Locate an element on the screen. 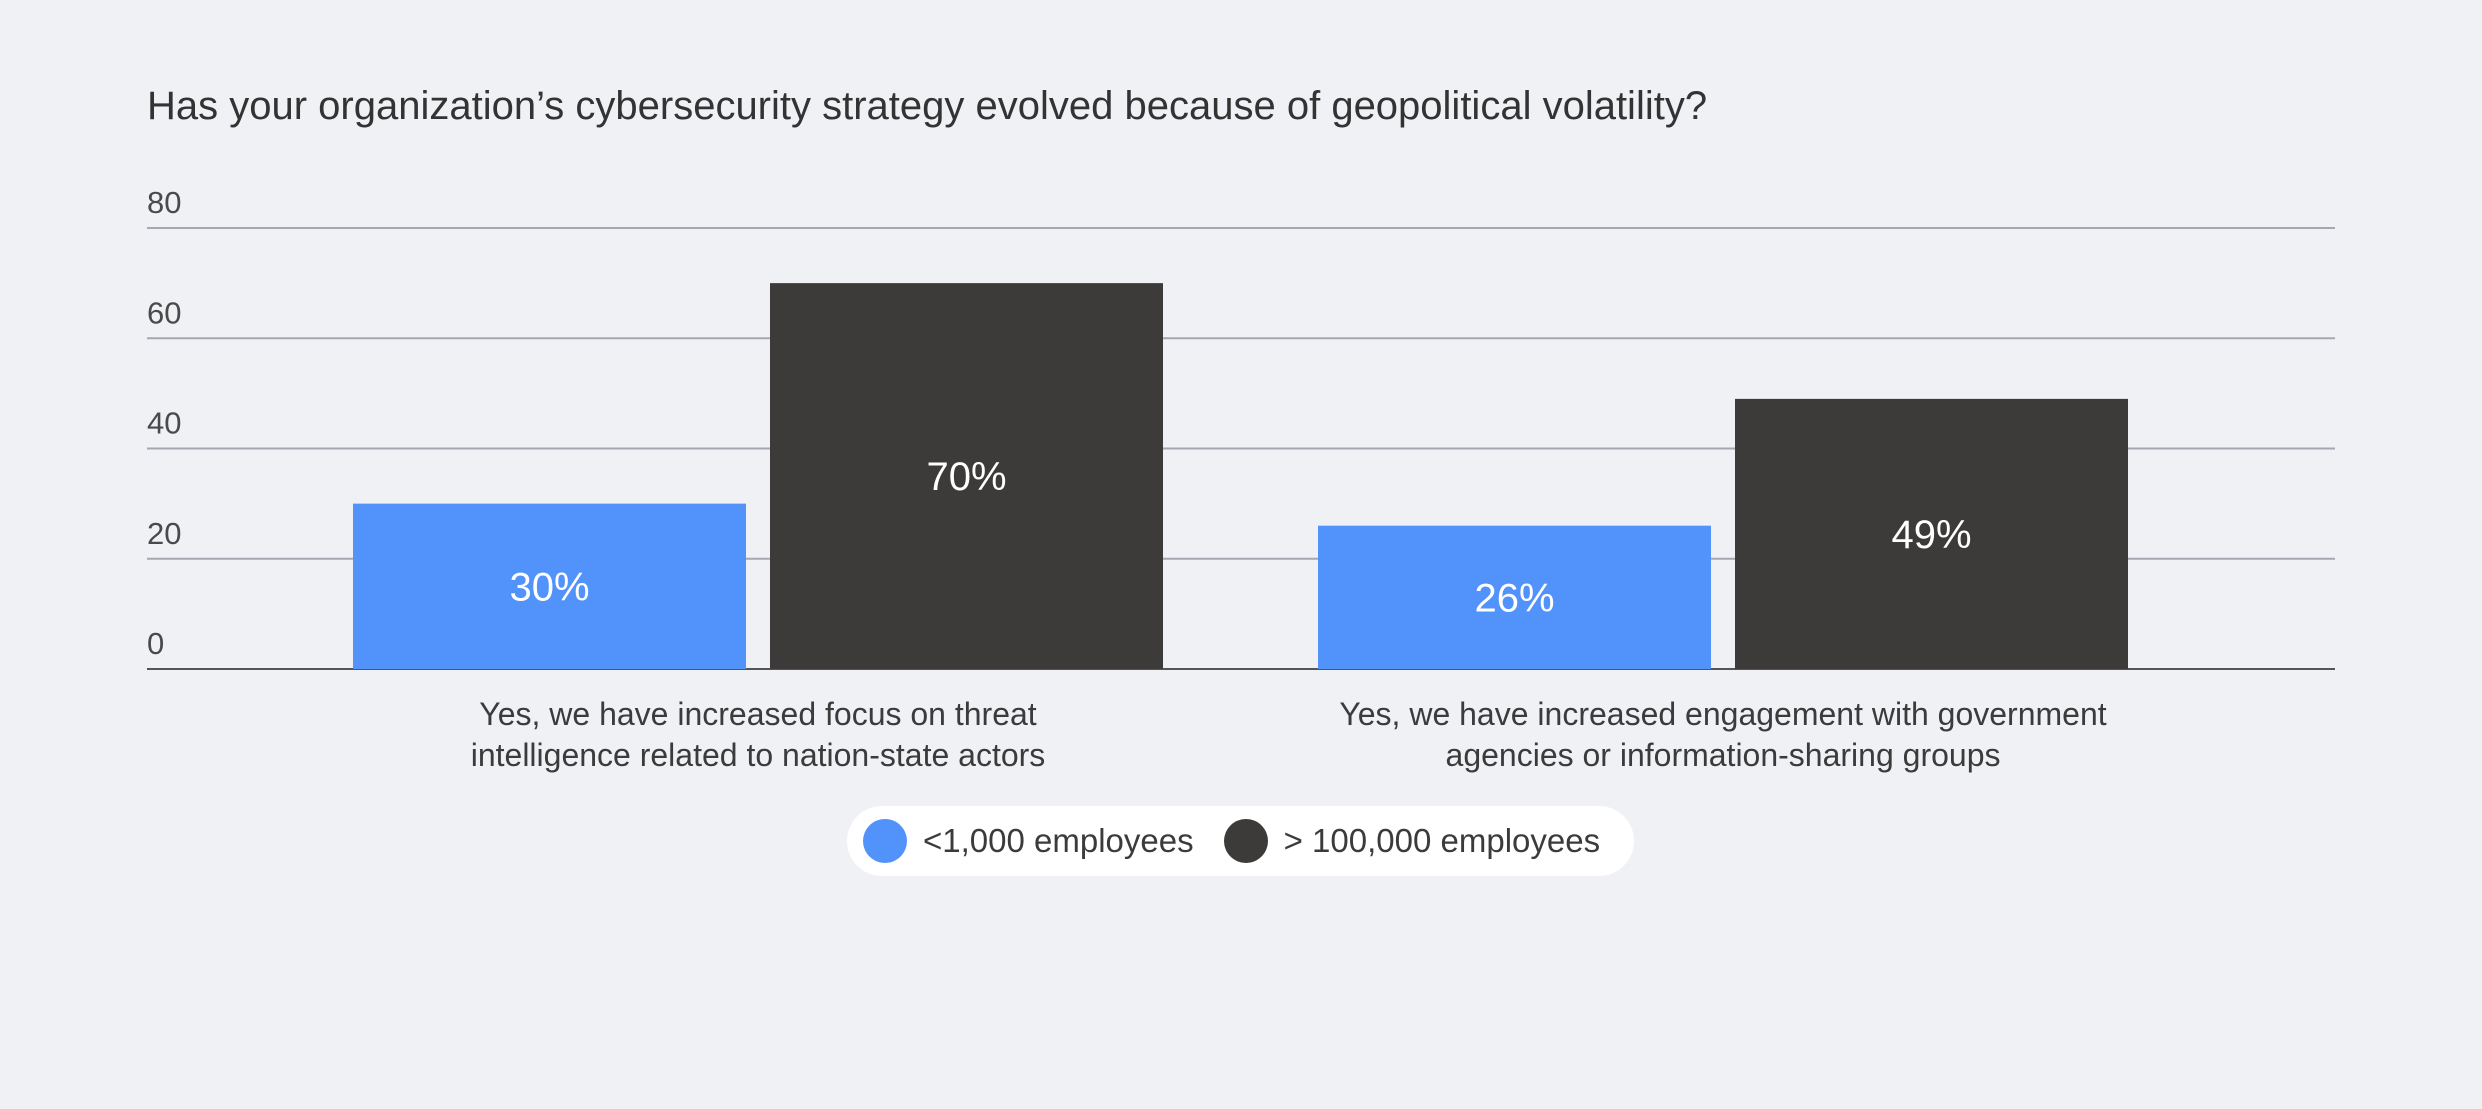 This screenshot has width=2482, height=1109. bar-value-label-series0-cat1: 26% is located at coordinates (1514, 598).